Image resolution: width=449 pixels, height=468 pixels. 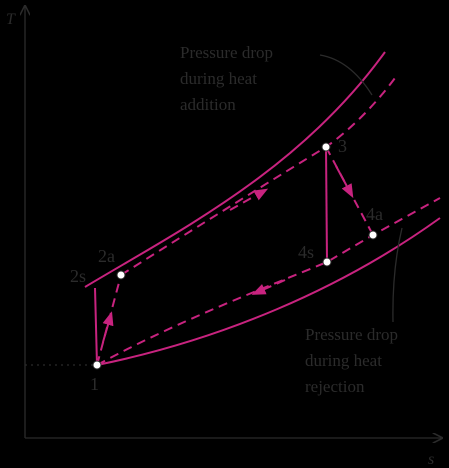 I want to click on process-1-2s, so click(x=96, y=326).